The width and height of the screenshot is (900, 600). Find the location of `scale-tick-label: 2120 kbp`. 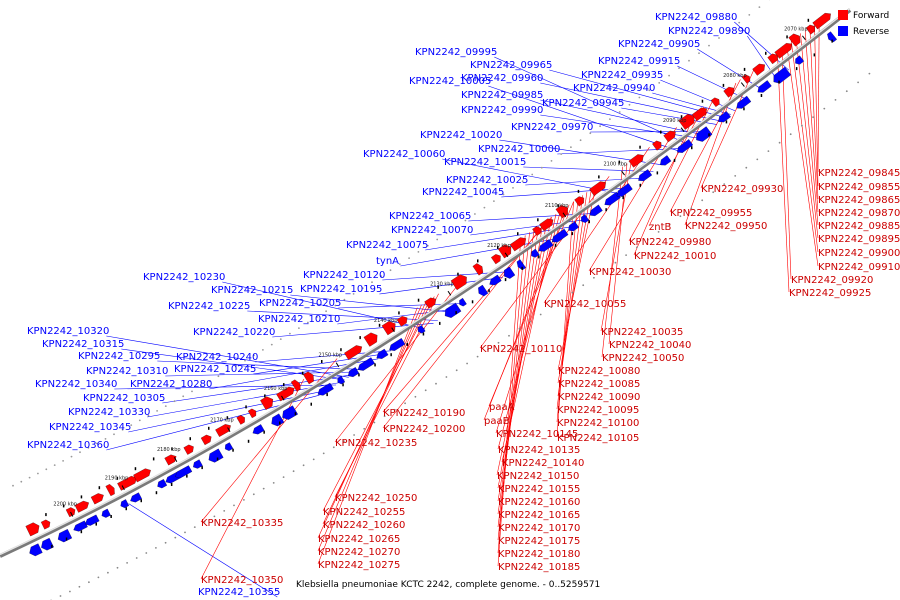

scale-tick-label: 2120 kbp is located at coordinates (499, 246).